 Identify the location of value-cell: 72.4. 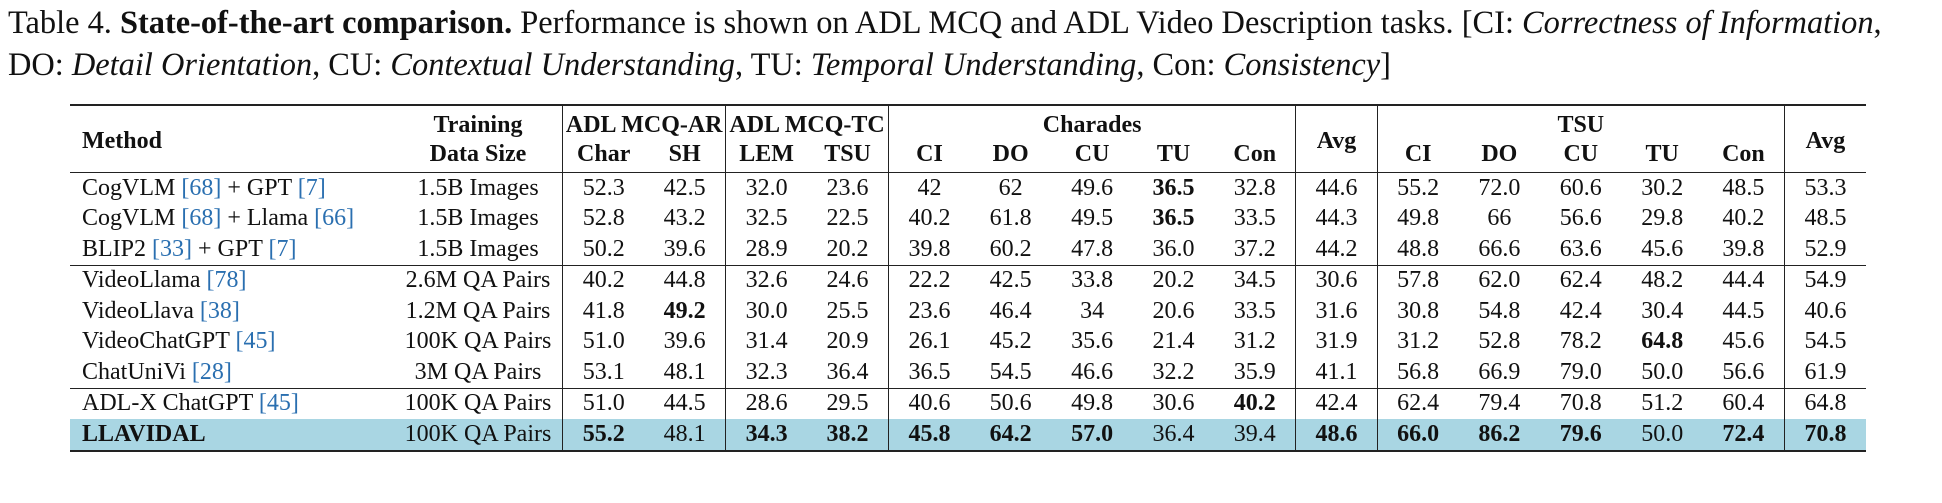
(1743, 435).